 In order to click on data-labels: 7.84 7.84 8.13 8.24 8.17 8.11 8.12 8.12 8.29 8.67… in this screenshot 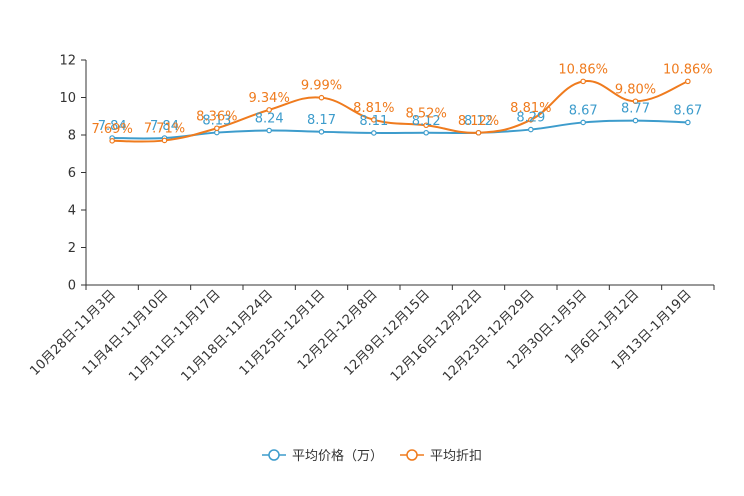, I will do `click(402, 99)`.